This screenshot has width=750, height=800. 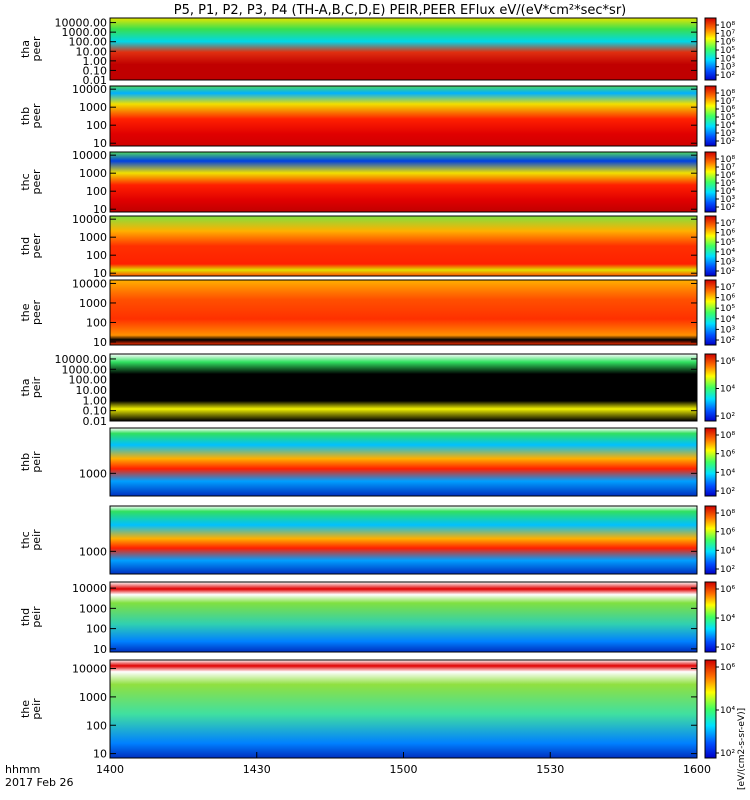 I want to click on y-tick-label: 0.10, so click(x=95, y=411).